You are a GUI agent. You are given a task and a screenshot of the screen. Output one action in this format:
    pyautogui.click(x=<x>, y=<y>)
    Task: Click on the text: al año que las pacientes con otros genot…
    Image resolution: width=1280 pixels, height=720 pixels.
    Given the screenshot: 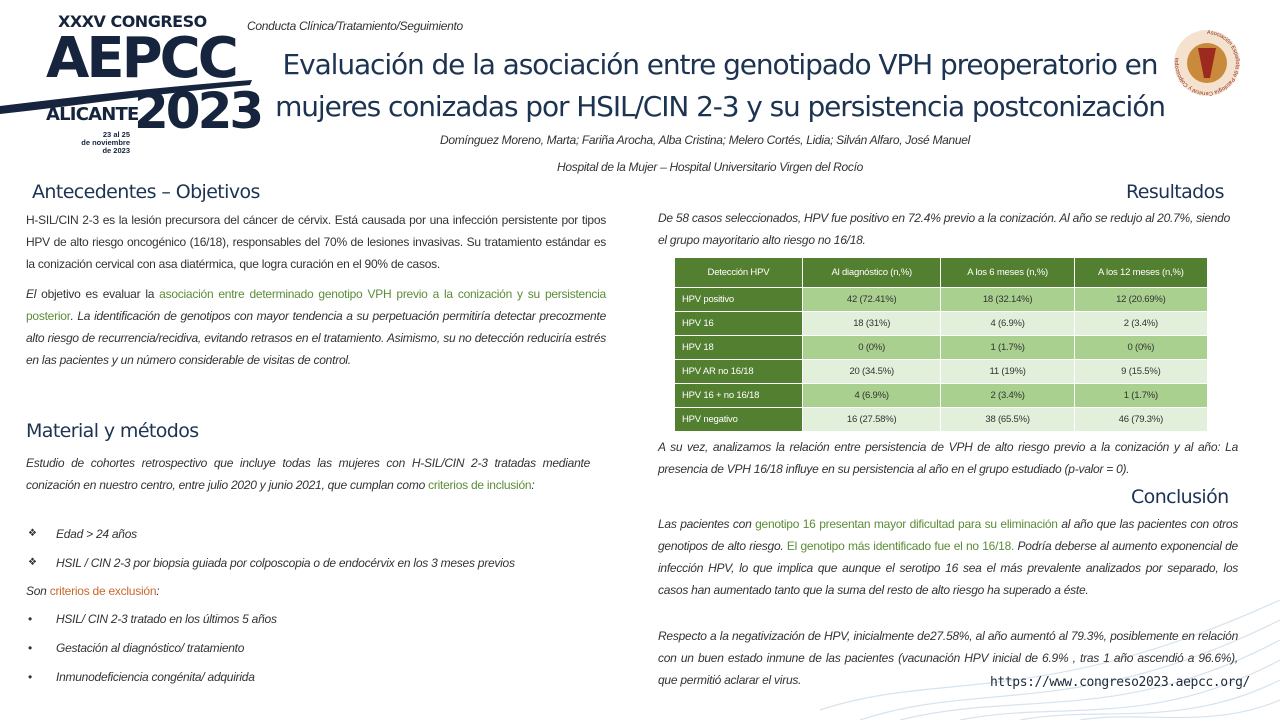 What is the action you would take?
    pyautogui.click(x=948, y=535)
    